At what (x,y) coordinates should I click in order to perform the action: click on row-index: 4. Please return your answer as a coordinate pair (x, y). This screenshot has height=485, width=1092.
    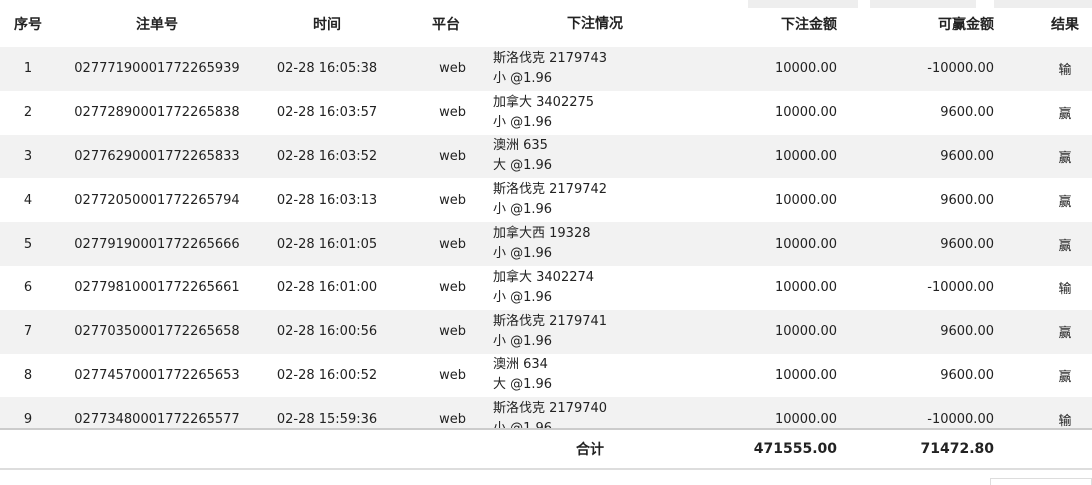
    Looking at the image, I should click on (28, 200).